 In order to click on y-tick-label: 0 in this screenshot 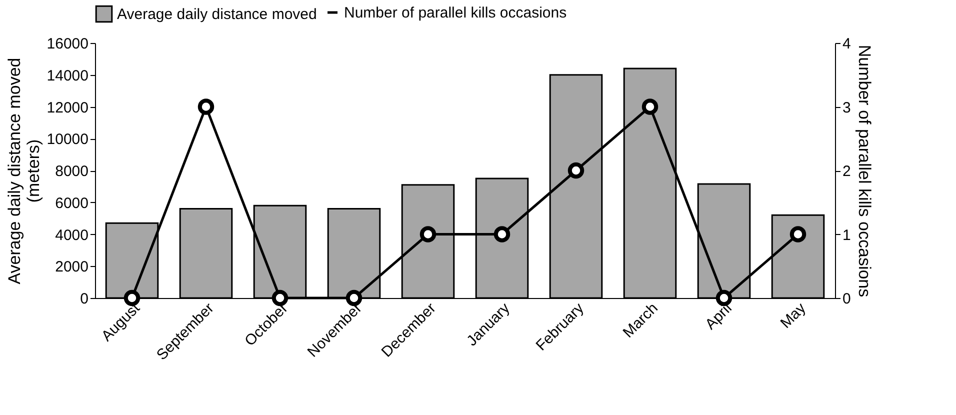, I will do `click(84, 299)`.